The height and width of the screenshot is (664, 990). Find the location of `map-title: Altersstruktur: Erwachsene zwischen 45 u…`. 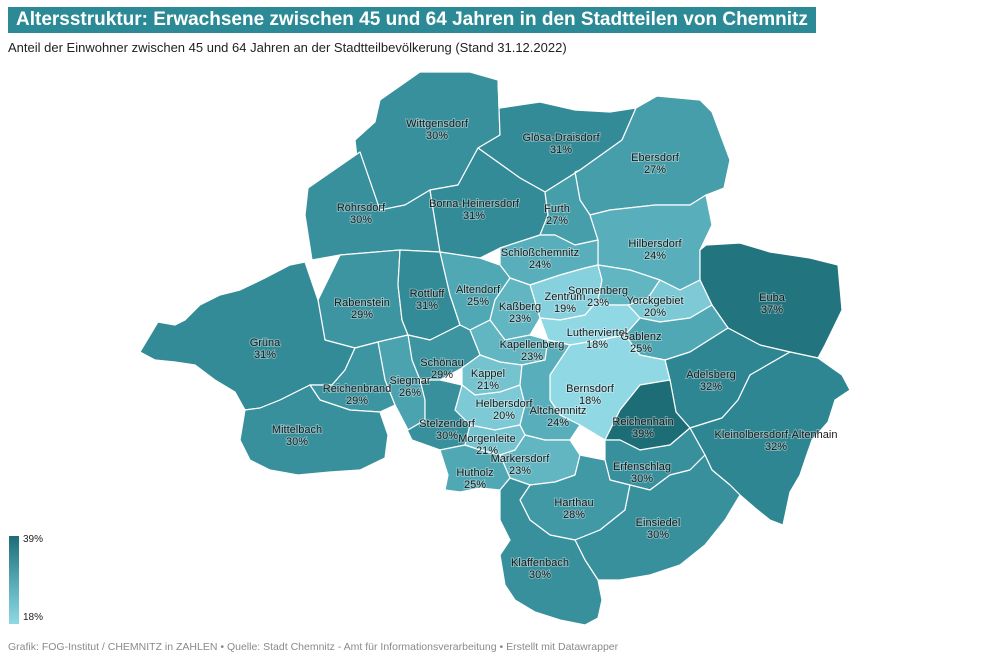

map-title: Altersstruktur: Erwachsene zwischen 45 u… is located at coordinates (412, 20).